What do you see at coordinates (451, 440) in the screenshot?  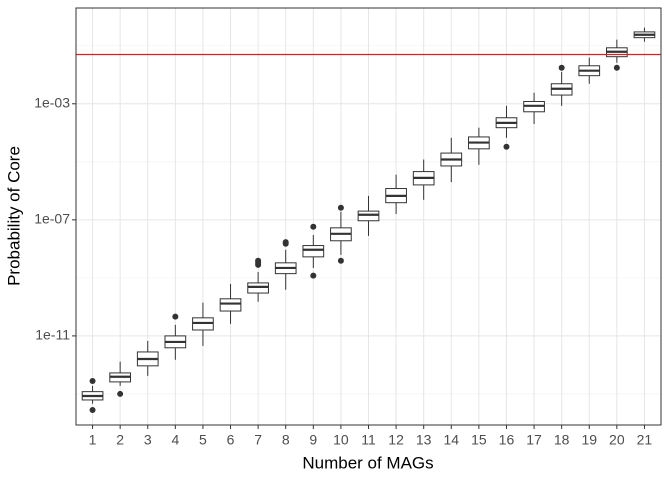 I see `x-tick-label: 14` at bounding box center [451, 440].